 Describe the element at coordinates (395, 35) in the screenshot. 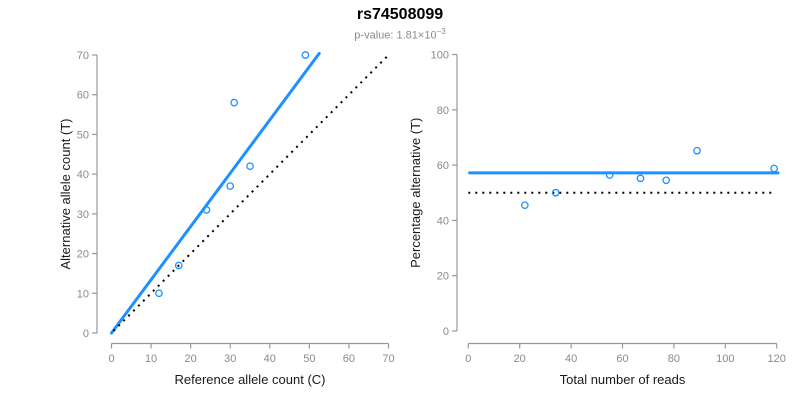

I see `pvalue-text: p-value: 1.81×10` at that location.